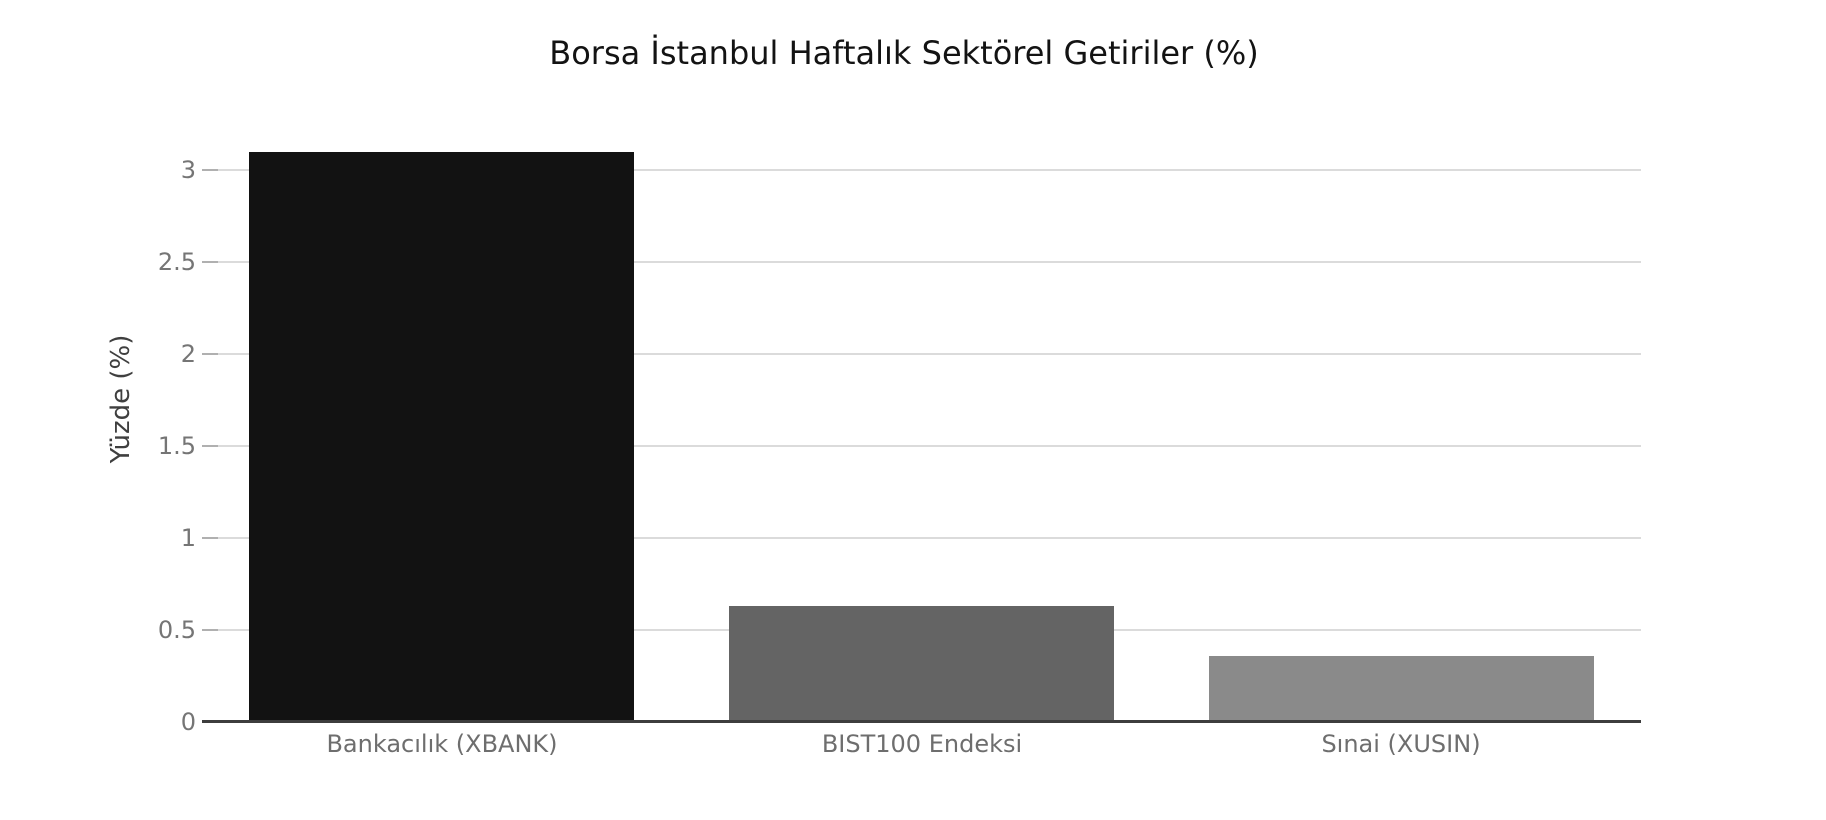  What do you see at coordinates (176, 446) in the screenshot?
I see `y-tick-label: 1.5` at bounding box center [176, 446].